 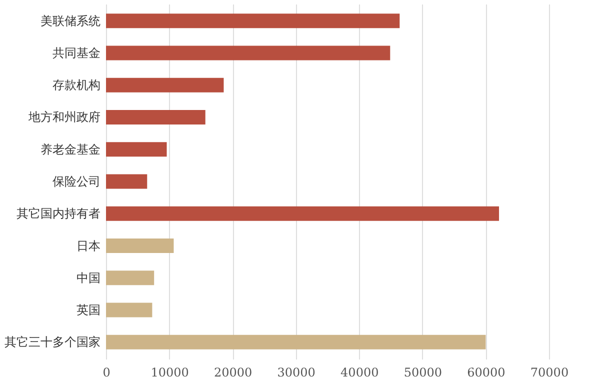 I want to click on x-tick-label: 20000, so click(x=233, y=373).